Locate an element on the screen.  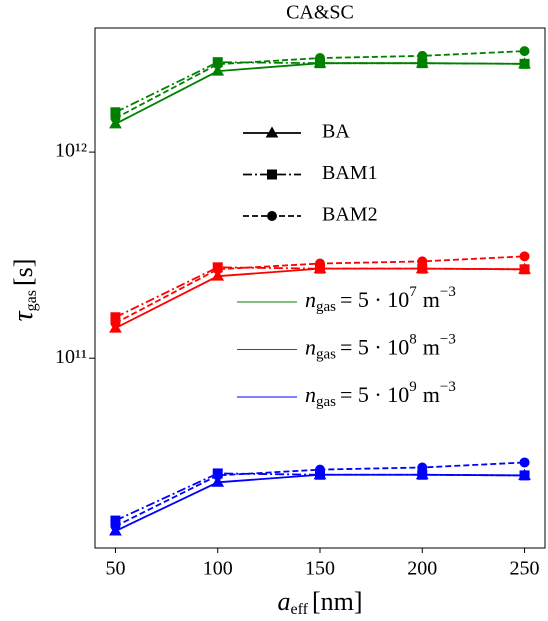
x-tick-label: 150 is located at coordinates (320, 569).